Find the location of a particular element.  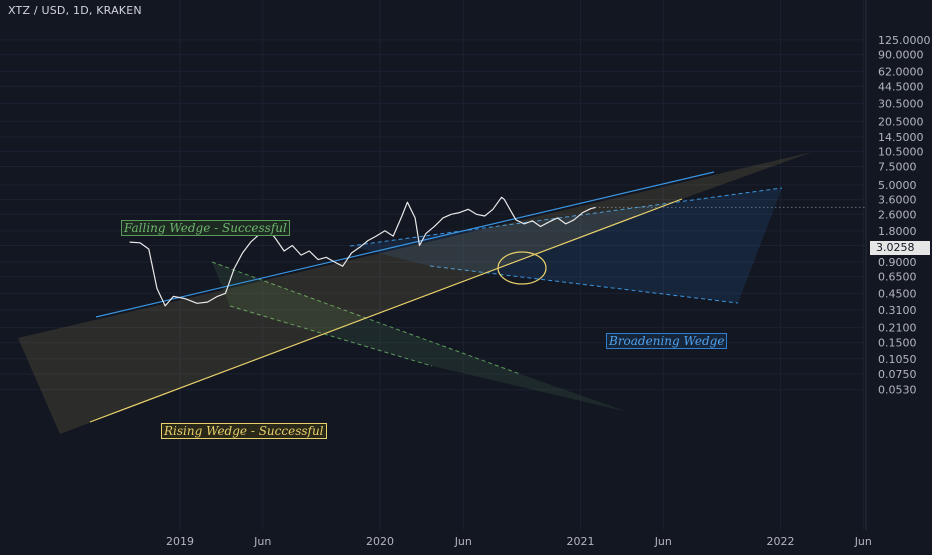

x-axis: 2019 Jun 2020 Jun 2021 Jun 2022 Jun is located at coordinates (519, 541).